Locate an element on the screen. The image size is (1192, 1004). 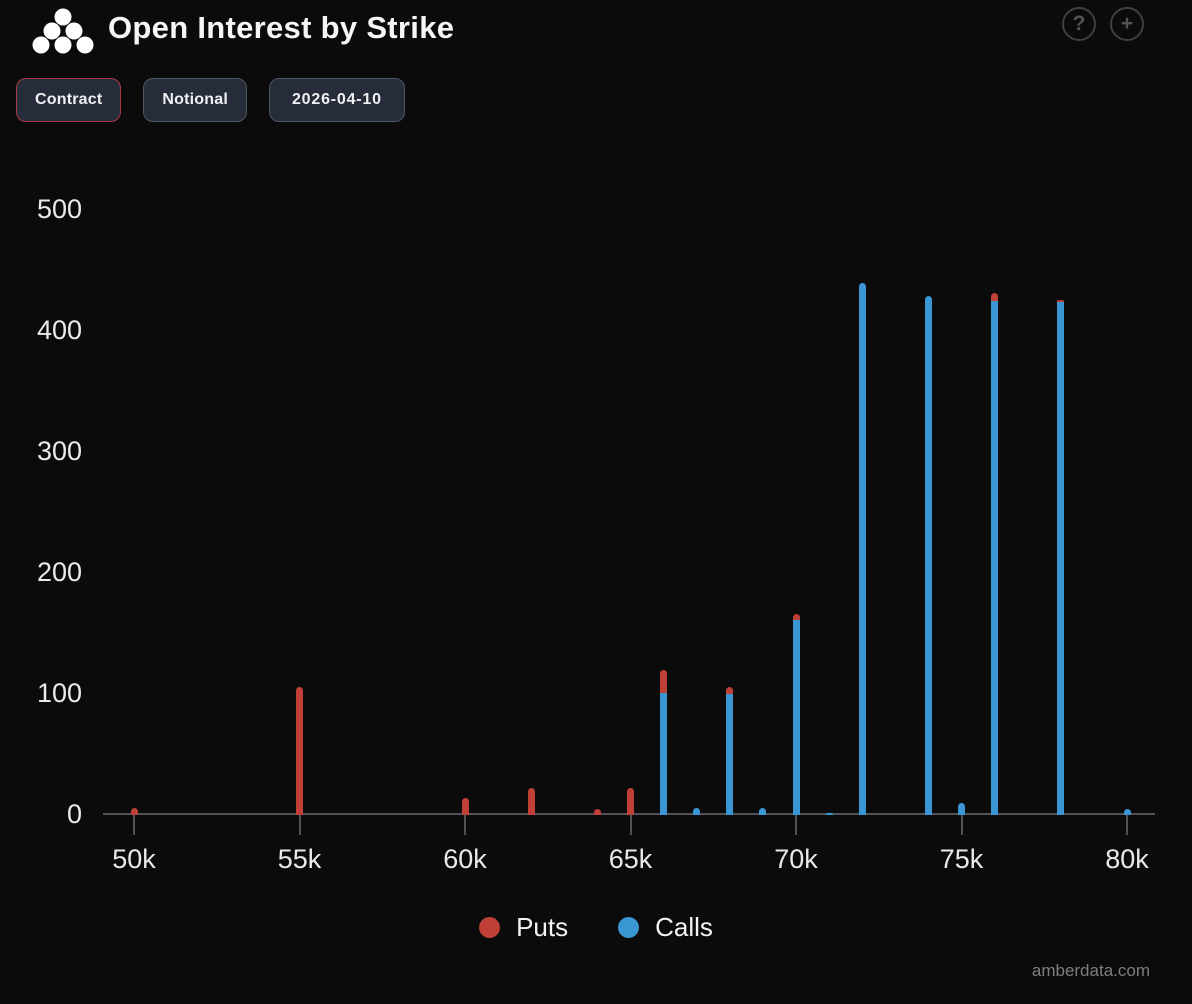
bar-calls-76k is located at coordinates (995, 557).